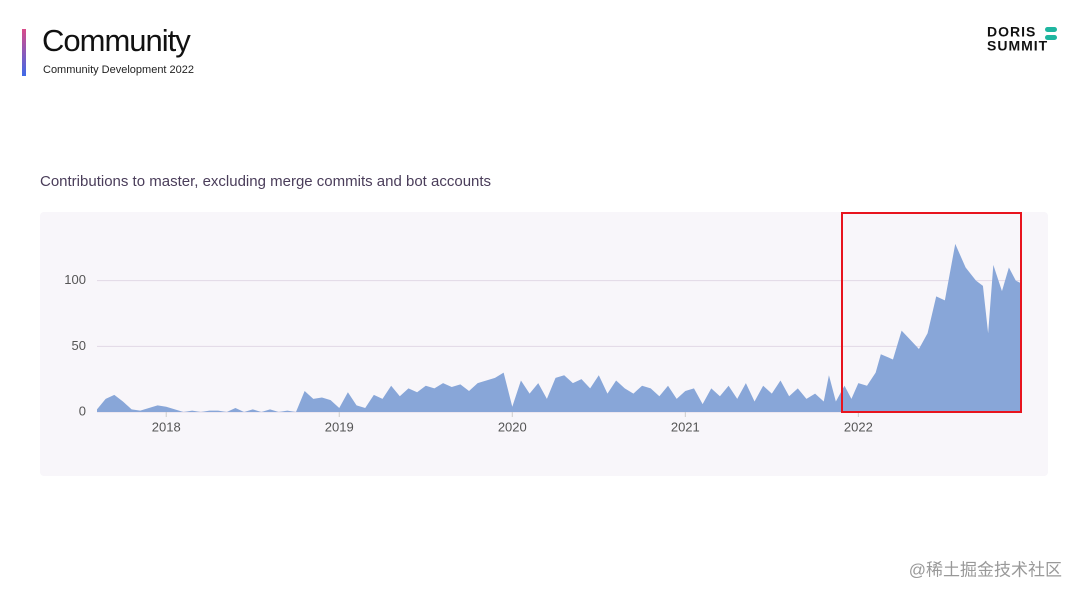 The width and height of the screenshot is (1080, 604). Describe the element at coordinates (118, 70) in the screenshot. I see `slide-subtitle: Community Development 2022` at that location.